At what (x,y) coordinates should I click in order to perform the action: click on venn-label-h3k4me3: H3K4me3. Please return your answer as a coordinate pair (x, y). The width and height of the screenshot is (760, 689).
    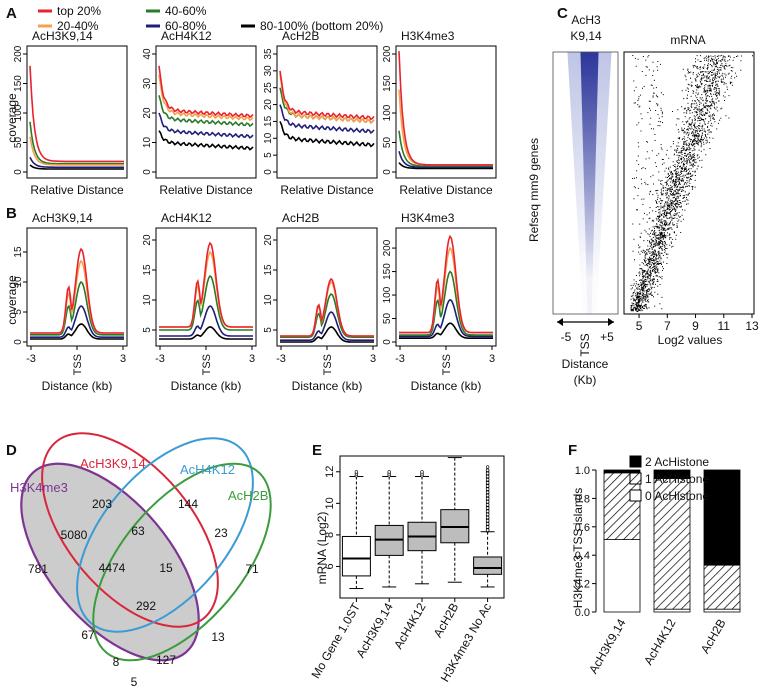
    Looking at the image, I should click on (39, 487).